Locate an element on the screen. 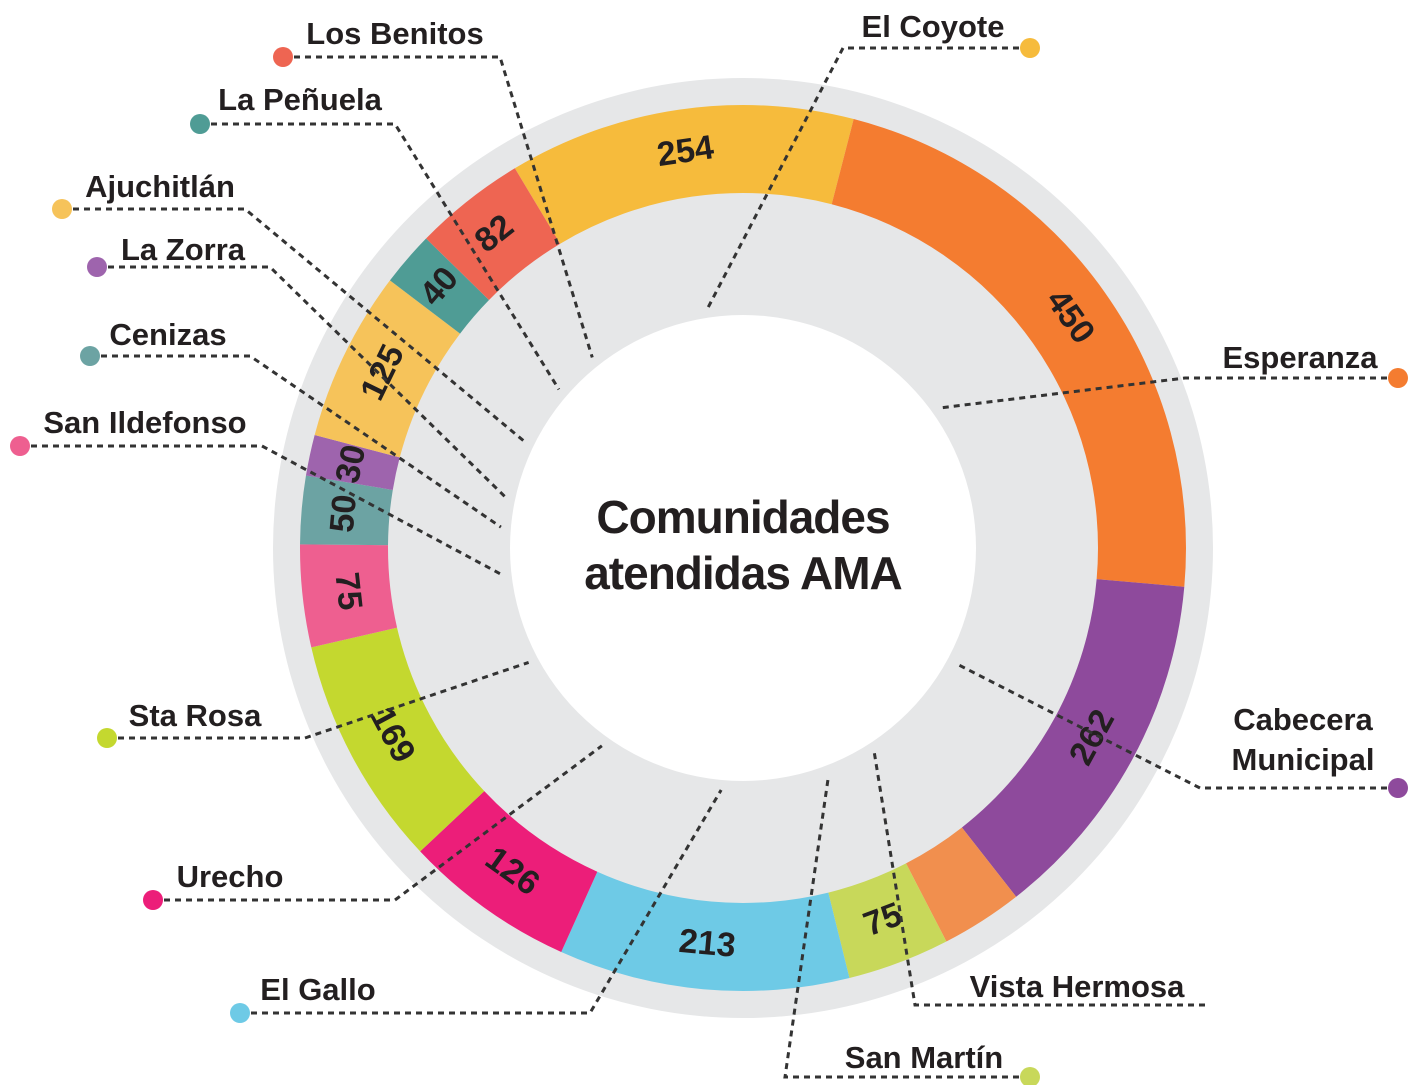  category-label: San Ildefonso is located at coordinates (145, 422).